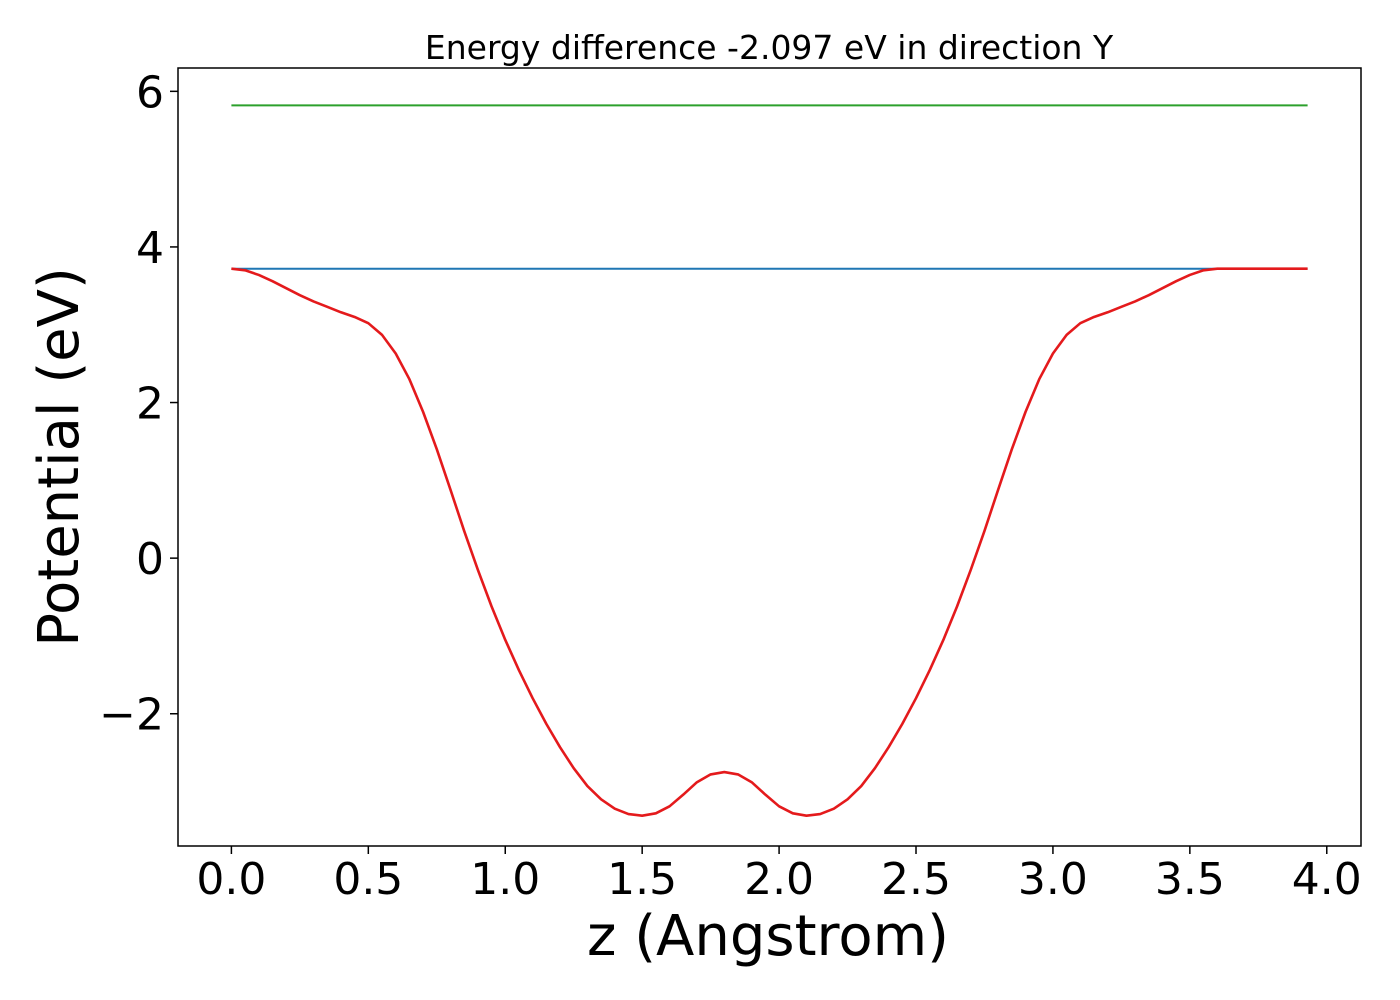 The image size is (1400, 1000). I want to click on x-tick-label: 1.5, so click(642, 879).